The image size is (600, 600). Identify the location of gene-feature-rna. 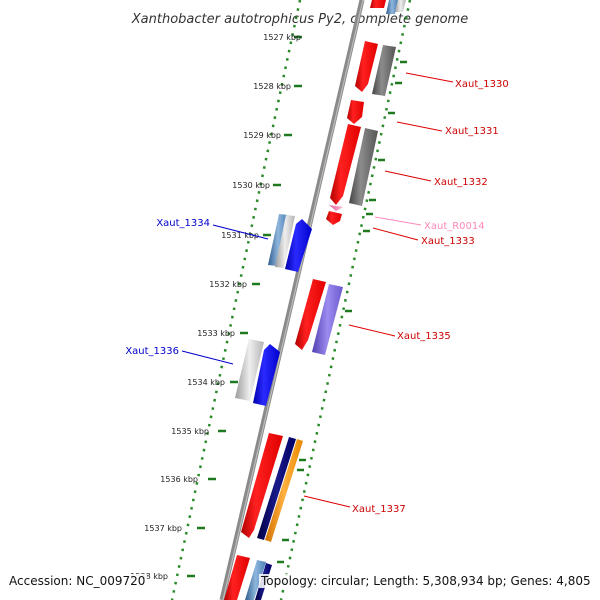
(336, 208).